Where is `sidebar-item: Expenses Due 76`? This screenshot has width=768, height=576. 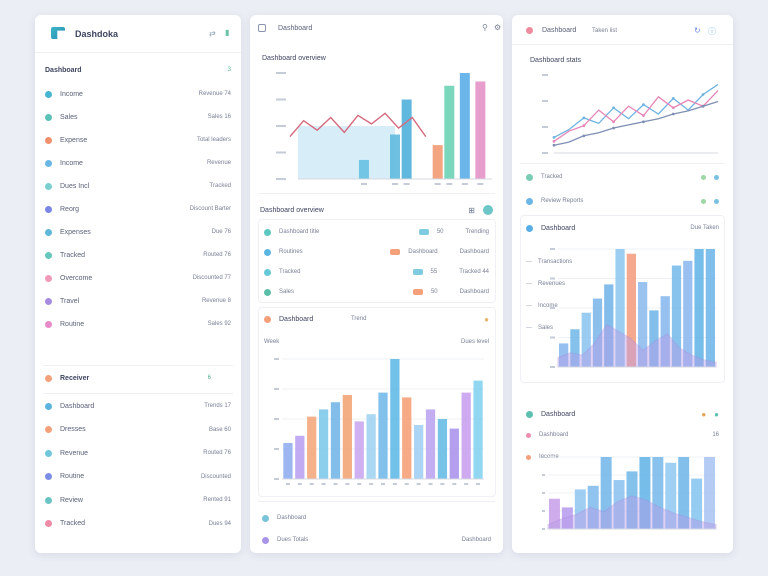 sidebar-item: Expenses Due 76 is located at coordinates (138, 232).